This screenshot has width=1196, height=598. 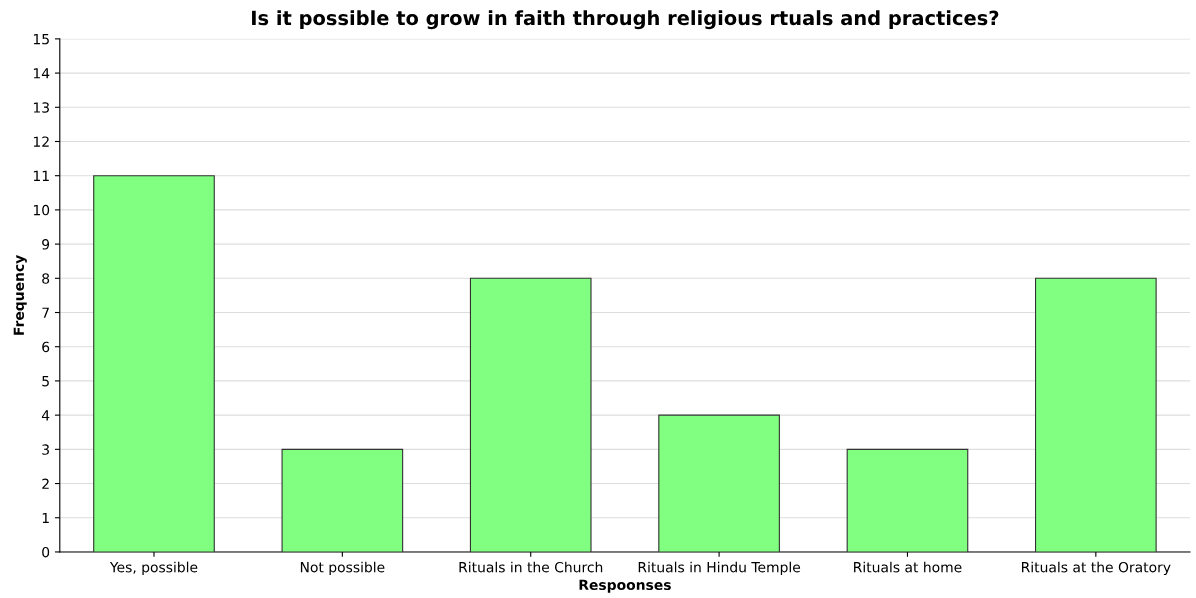 I want to click on x-tick-label: Rituals in Hindu Temple, so click(x=719, y=568).